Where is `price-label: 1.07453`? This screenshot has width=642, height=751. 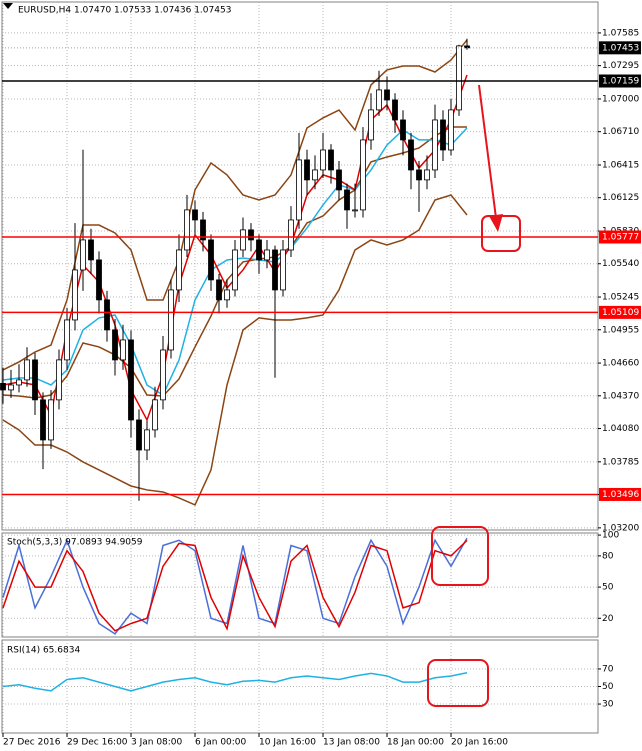 price-label: 1.07453 is located at coordinates (620, 48).